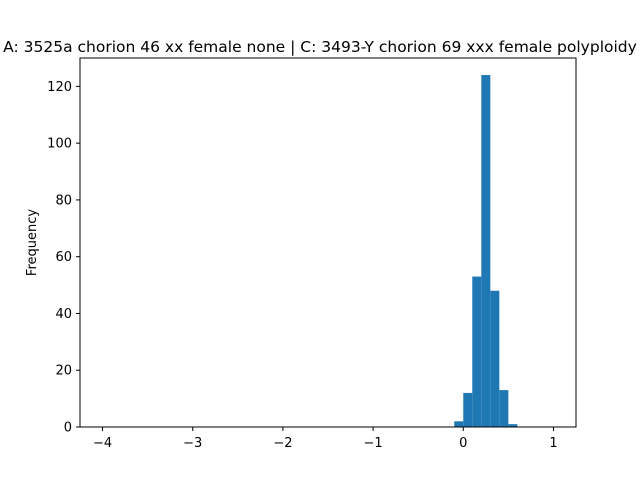 The image size is (640, 480). I want to click on y-tick-label-3: 60, so click(63, 257).